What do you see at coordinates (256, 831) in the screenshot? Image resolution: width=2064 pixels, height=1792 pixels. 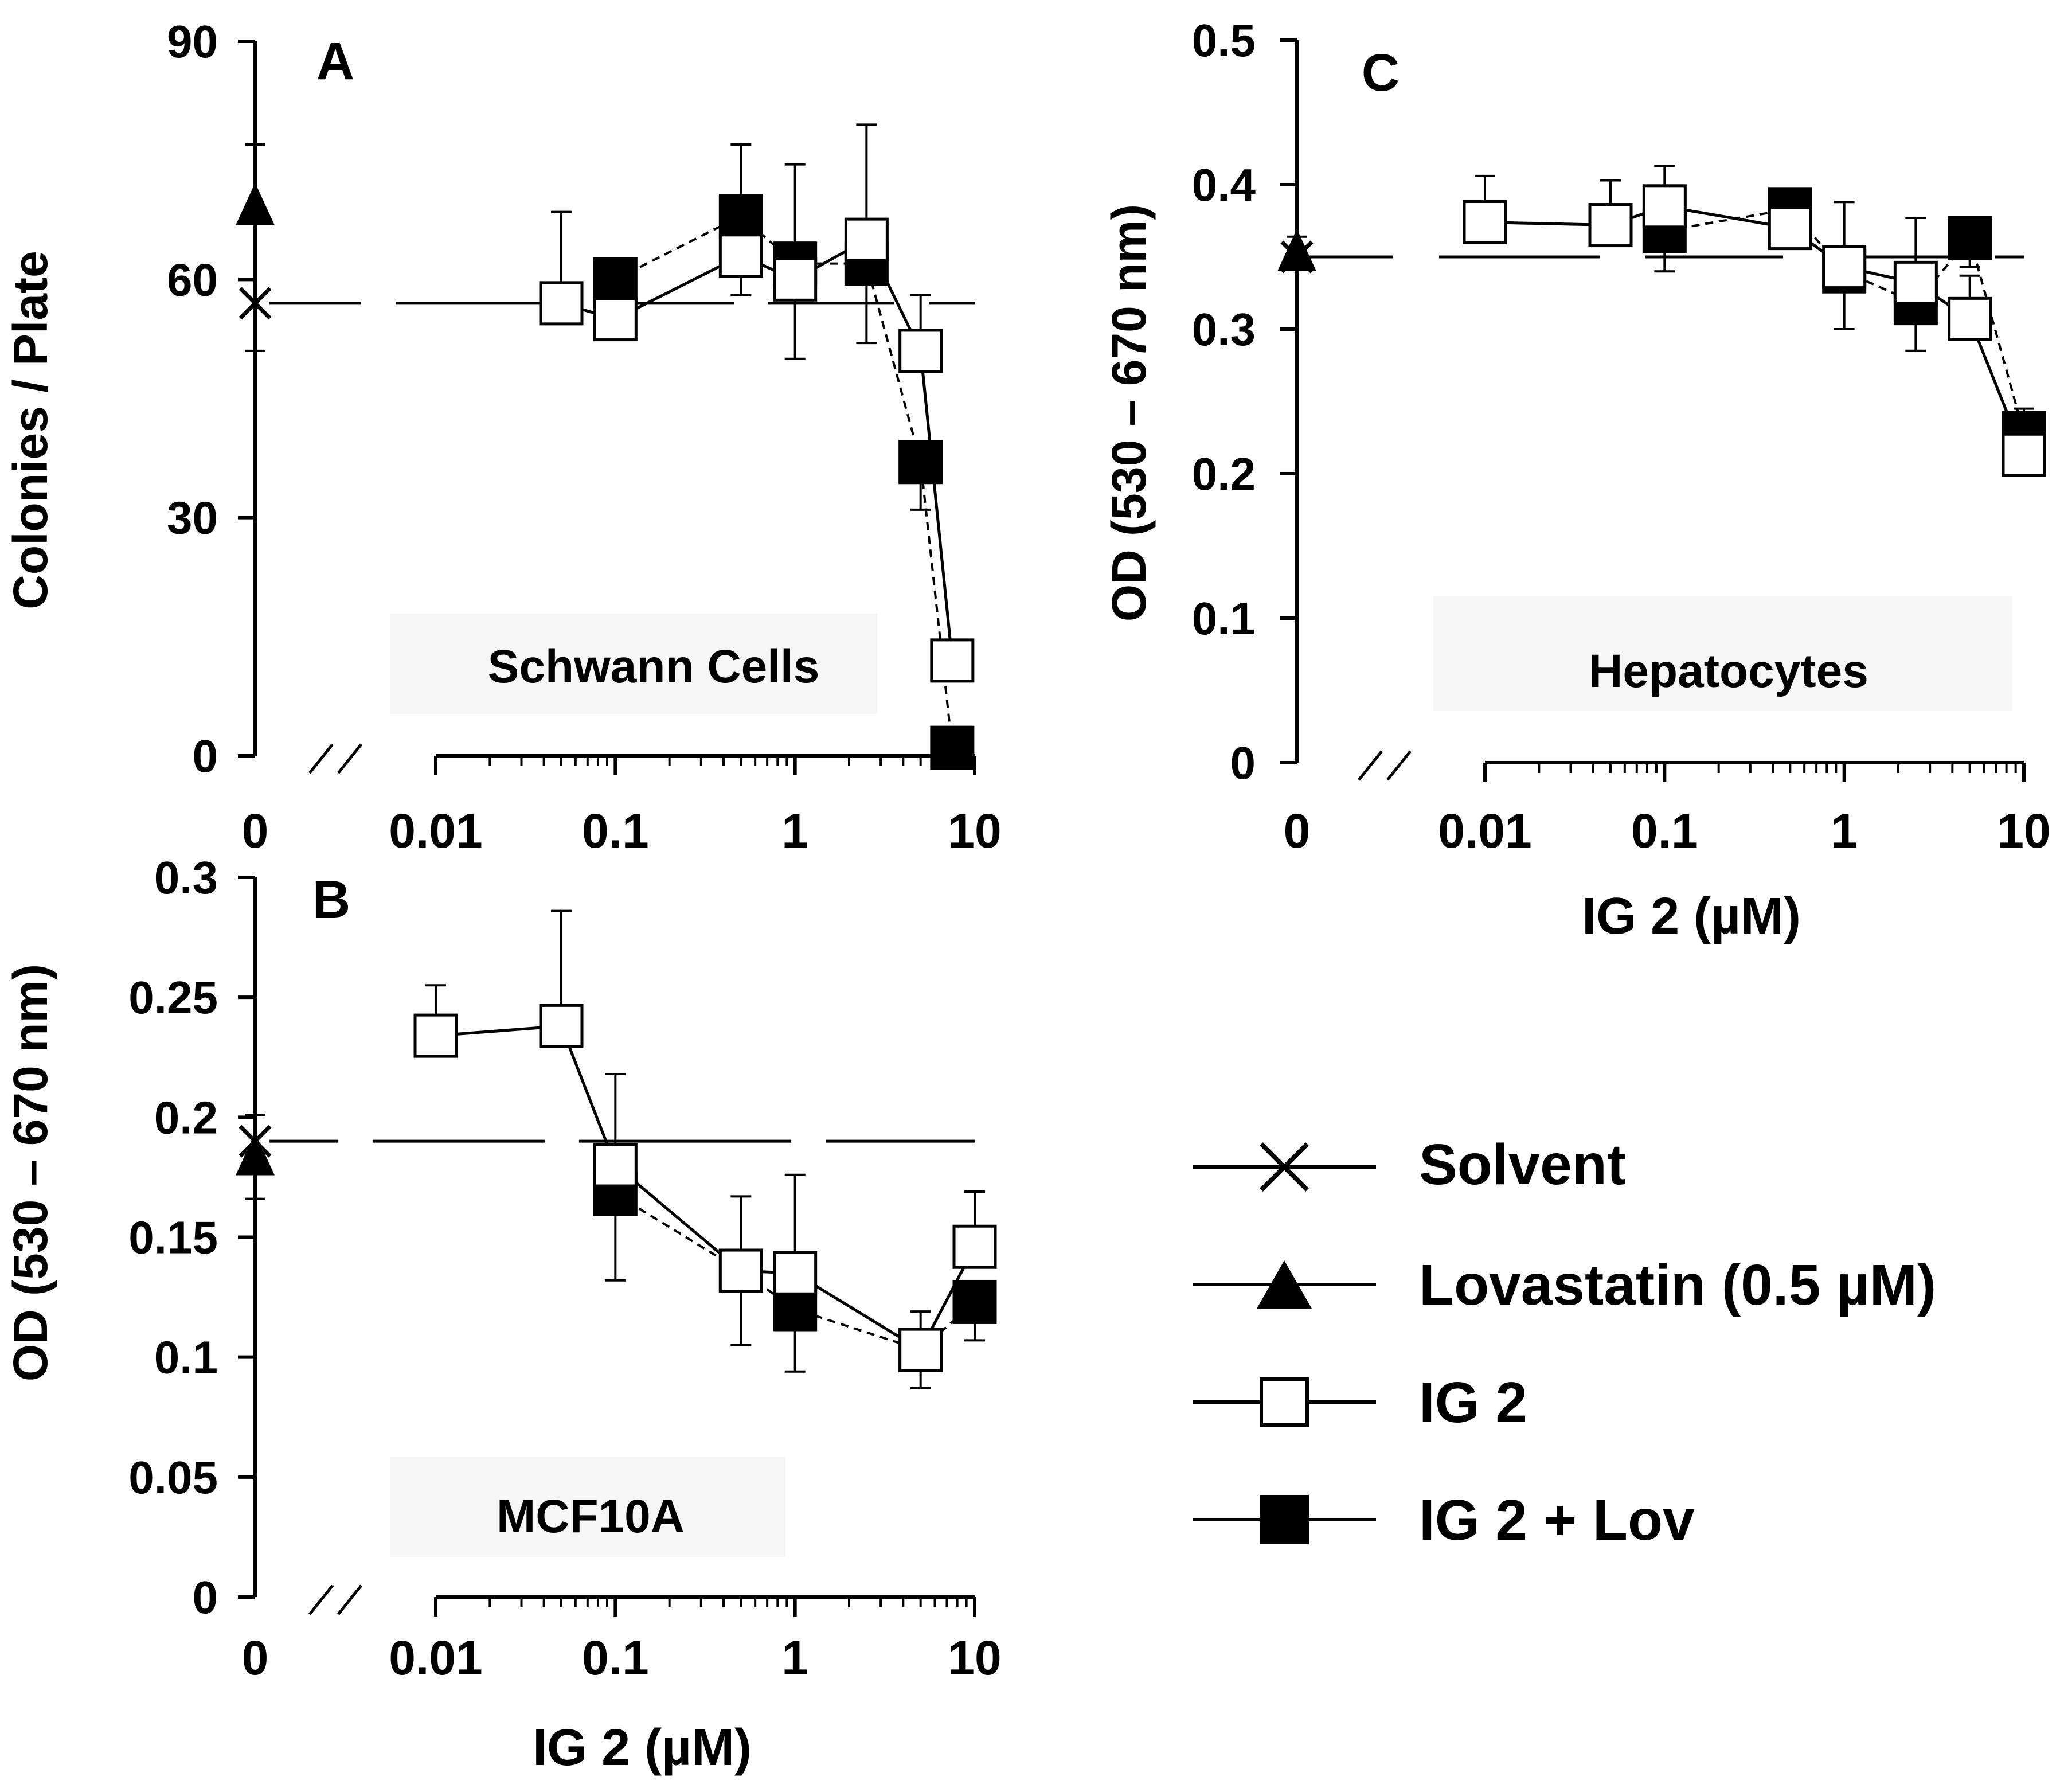 I see `panel-a-zero-label: 0` at bounding box center [256, 831].